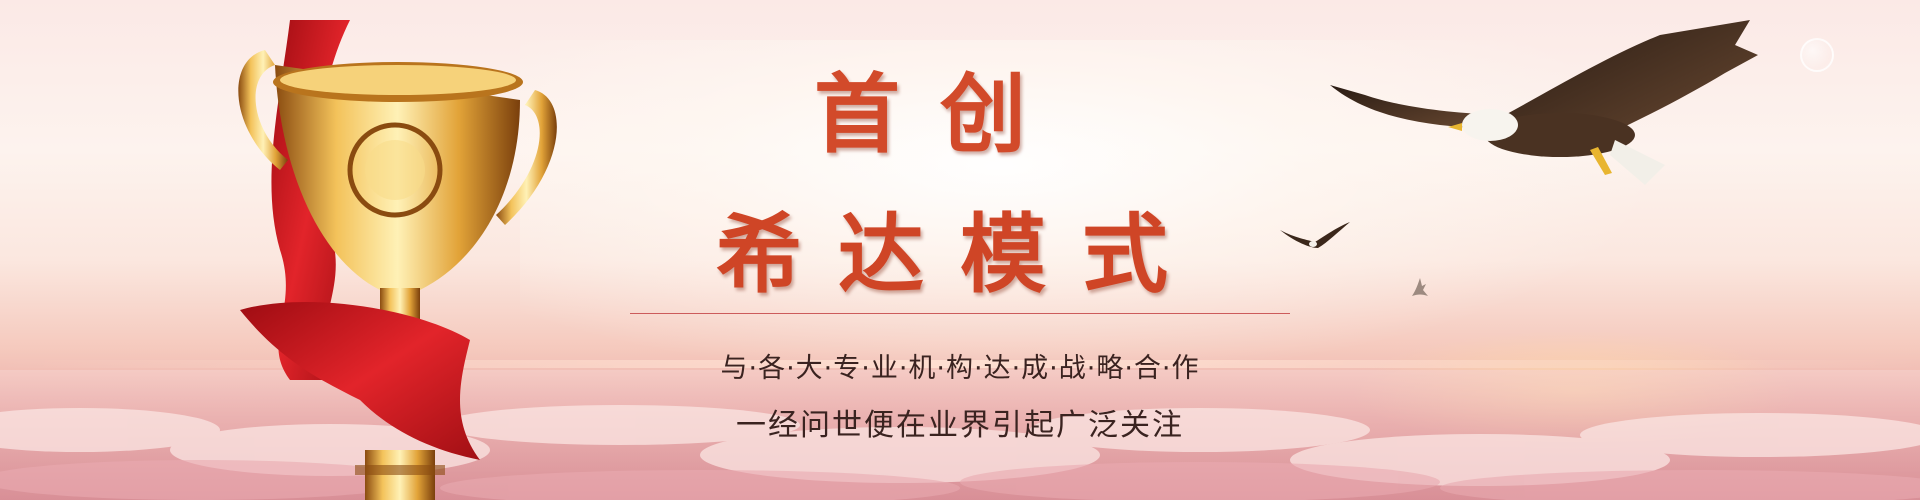  I want to click on headline-line-1: 首创, so click(940, 114).